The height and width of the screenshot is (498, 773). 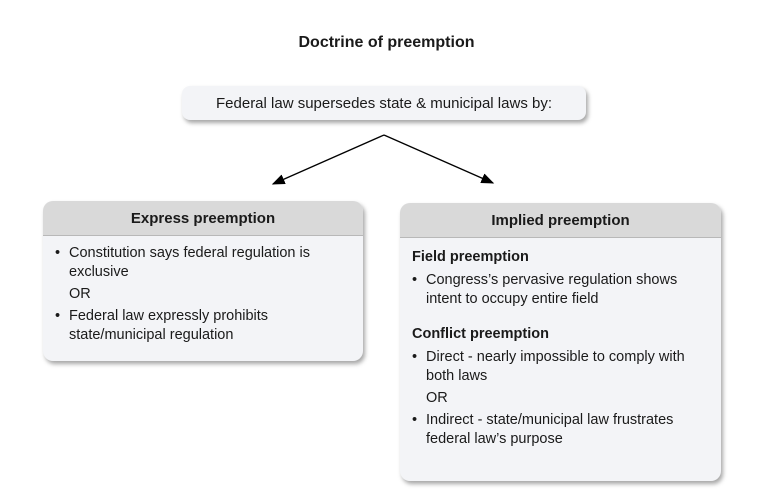 I want to click on arrow-right, so click(x=439, y=159).